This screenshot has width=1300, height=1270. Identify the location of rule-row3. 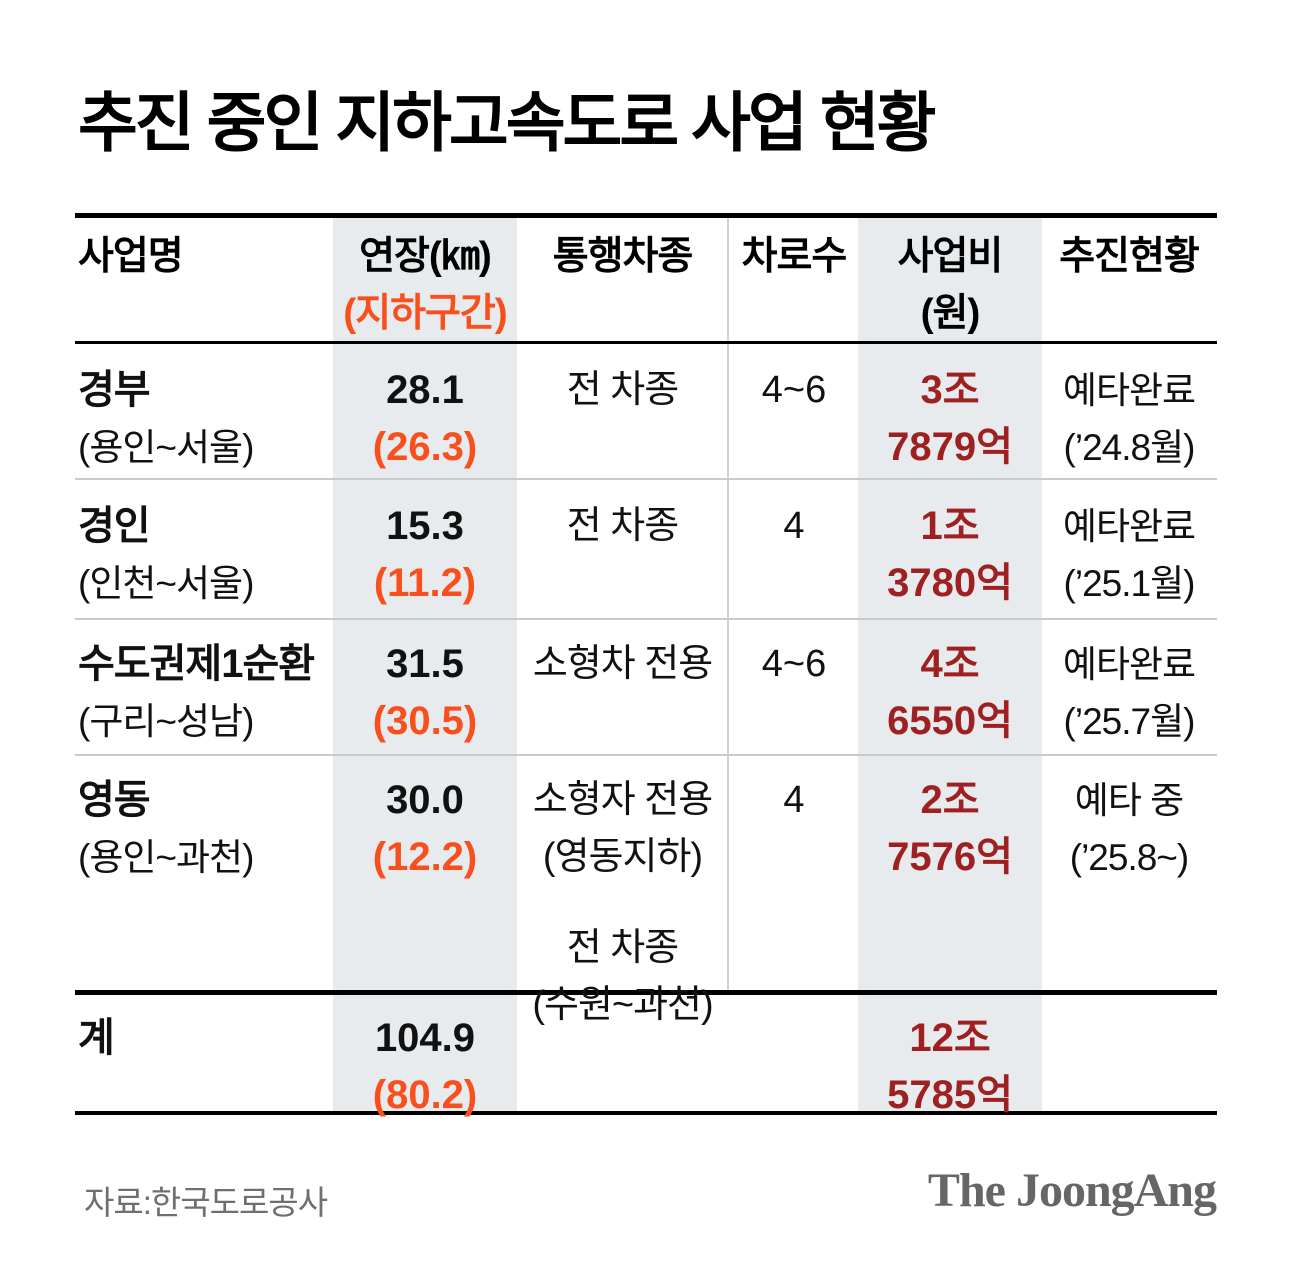
(646, 755).